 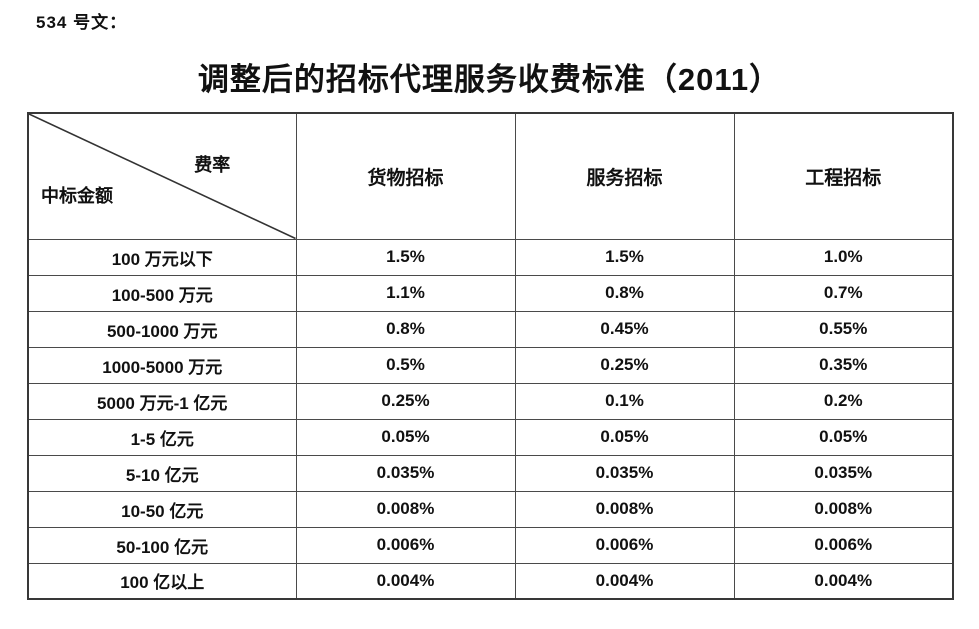 I want to click on goods-rate-cell: 0.8%, so click(x=405, y=329).